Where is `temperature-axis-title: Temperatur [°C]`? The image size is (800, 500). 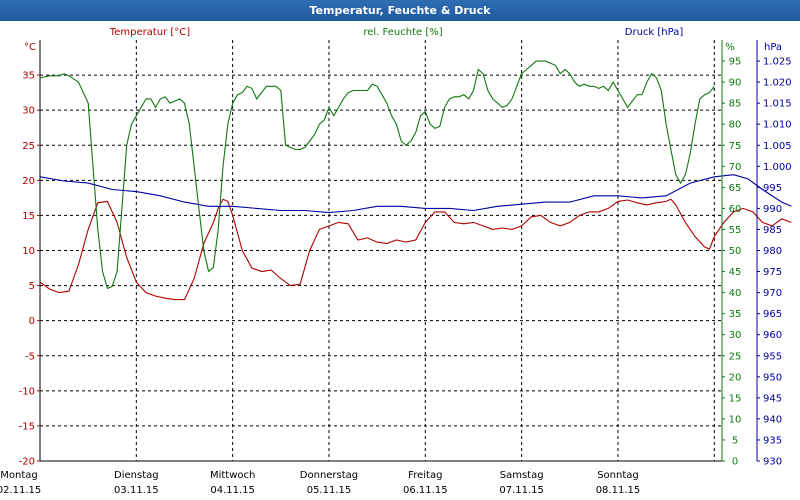 temperature-axis-title: Temperatur [°C] is located at coordinates (149, 32).